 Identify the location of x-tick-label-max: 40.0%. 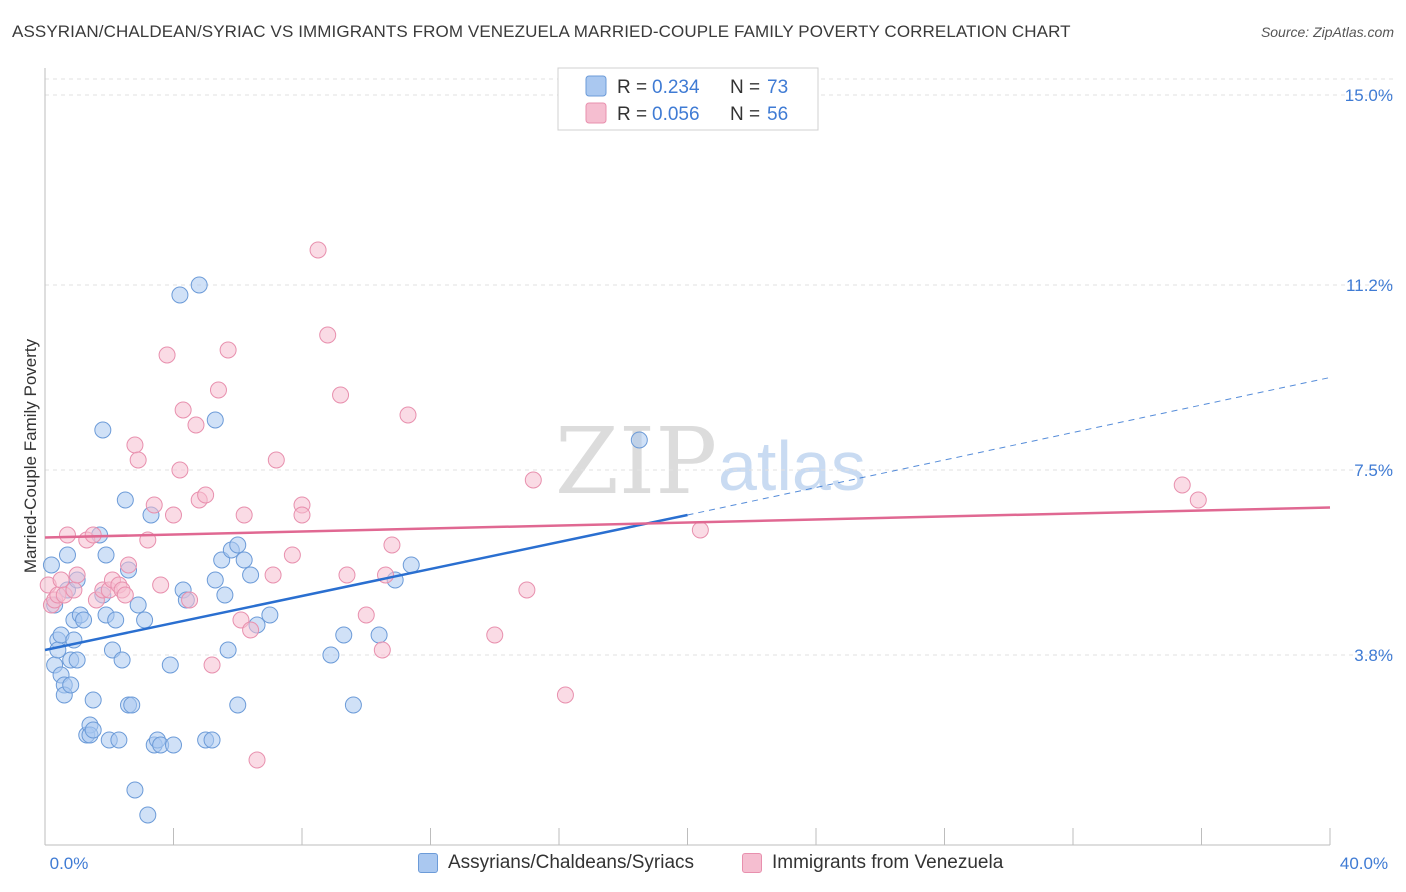
(1364, 863).